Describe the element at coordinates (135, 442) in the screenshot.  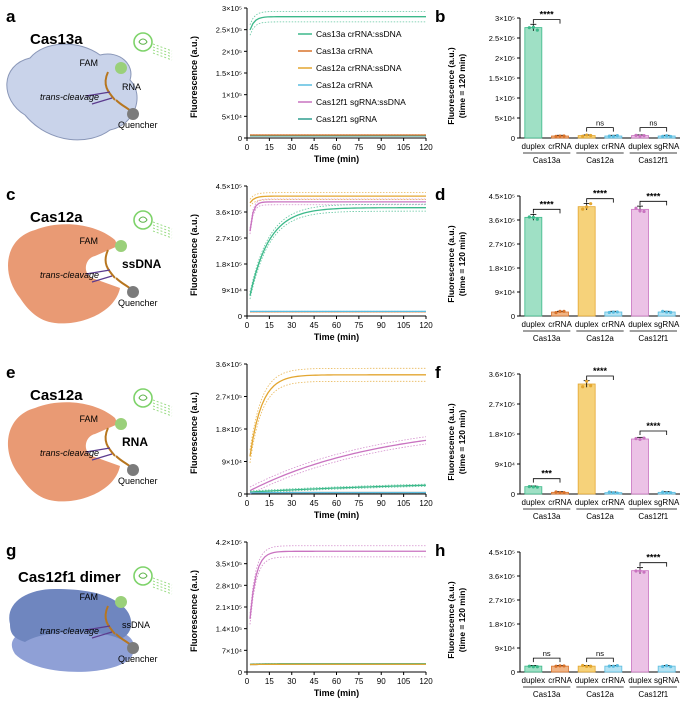
I see `substrate-label: RNA` at that location.